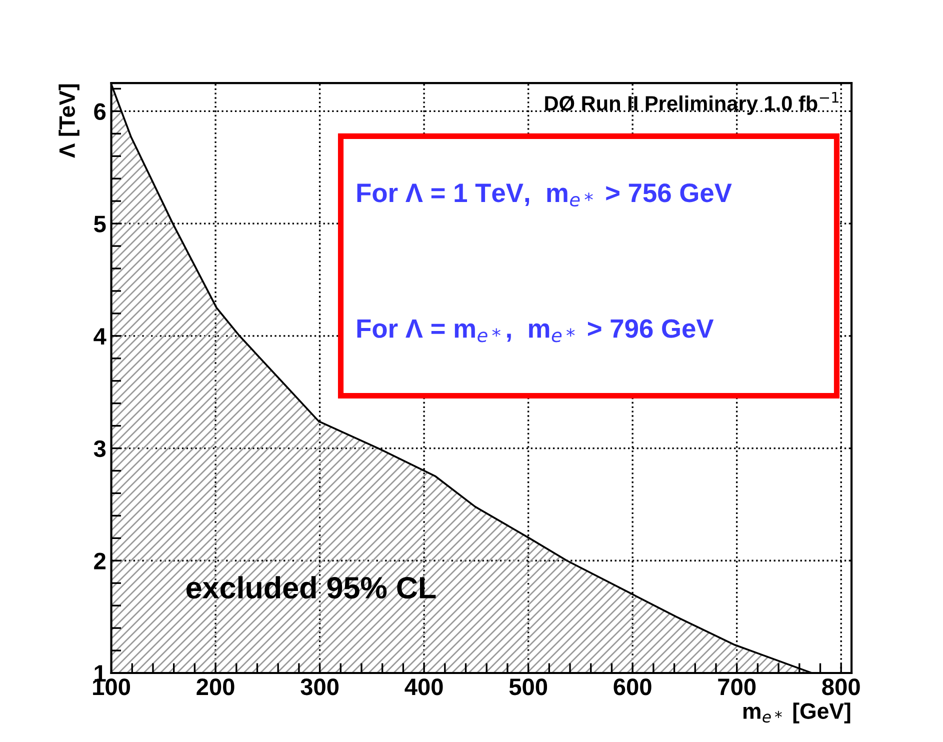 This screenshot has width=943, height=742. Describe the element at coordinates (796, 713) in the screenshot. I see `x-axis-title: m$_{e*}$ [GeV]` at that location.